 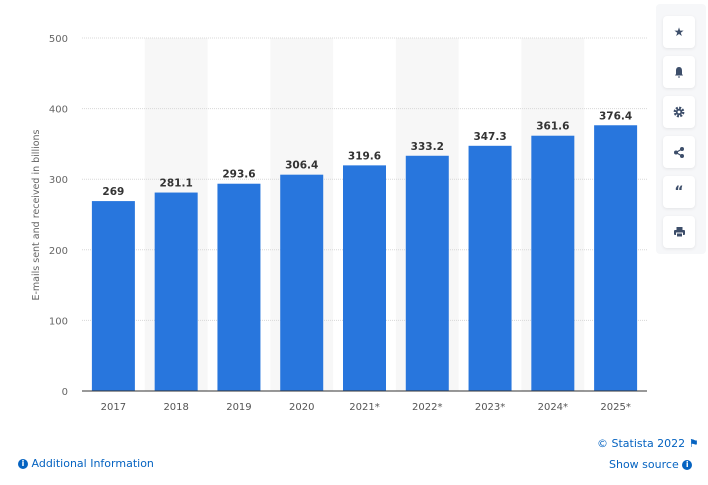 What do you see at coordinates (490, 407) in the screenshot?
I see `x-tick-label: 2023*` at bounding box center [490, 407].